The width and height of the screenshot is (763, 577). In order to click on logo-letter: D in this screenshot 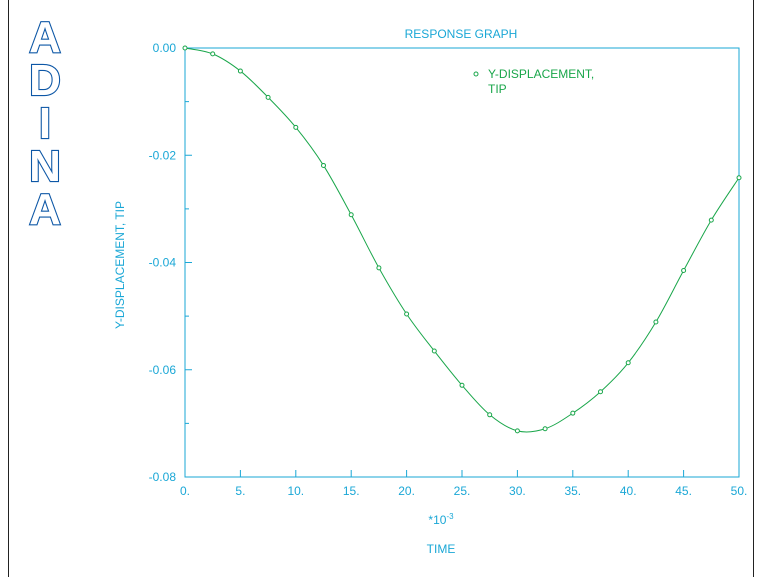, I will do `click(45, 80)`.